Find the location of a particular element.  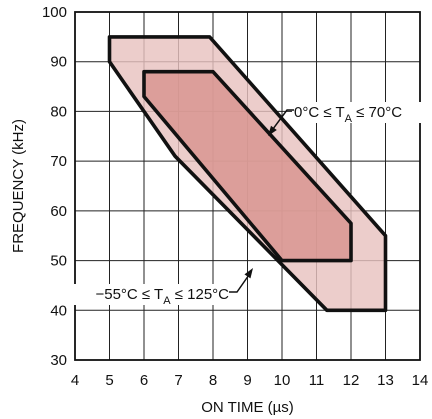

y-tick-label: 100 is located at coordinates (54, 12).